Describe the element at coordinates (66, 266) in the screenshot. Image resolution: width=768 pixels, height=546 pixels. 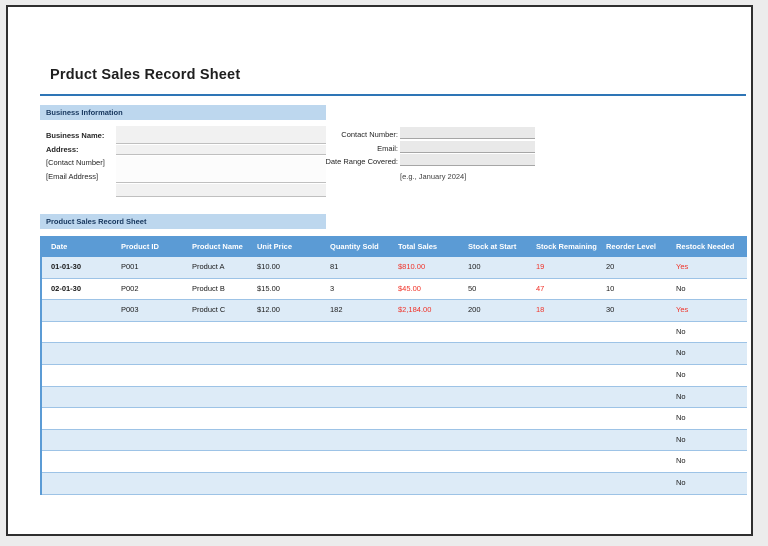
I see `cell-date: 01-01-30` at that location.